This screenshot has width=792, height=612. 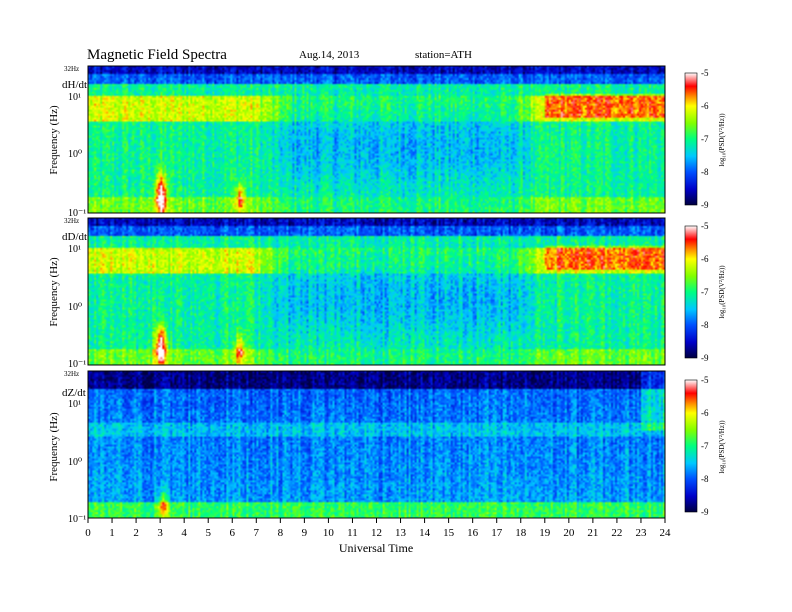 I want to click on x-tick-label: 8, so click(x=281, y=533).